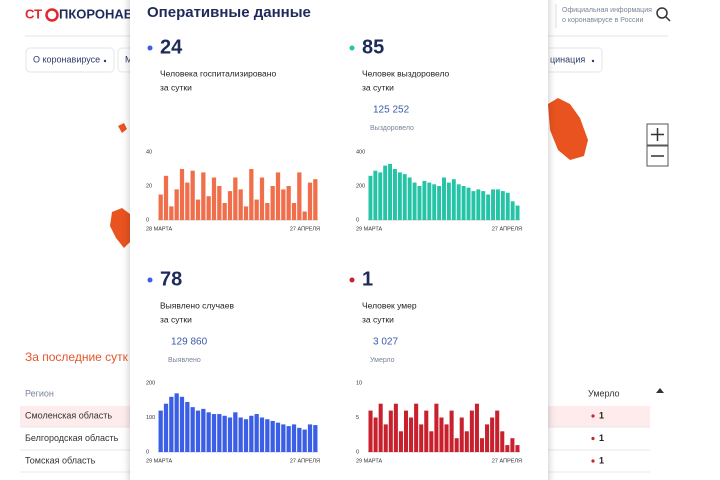  I want to click on card-total-label: Умерло, so click(382, 360).